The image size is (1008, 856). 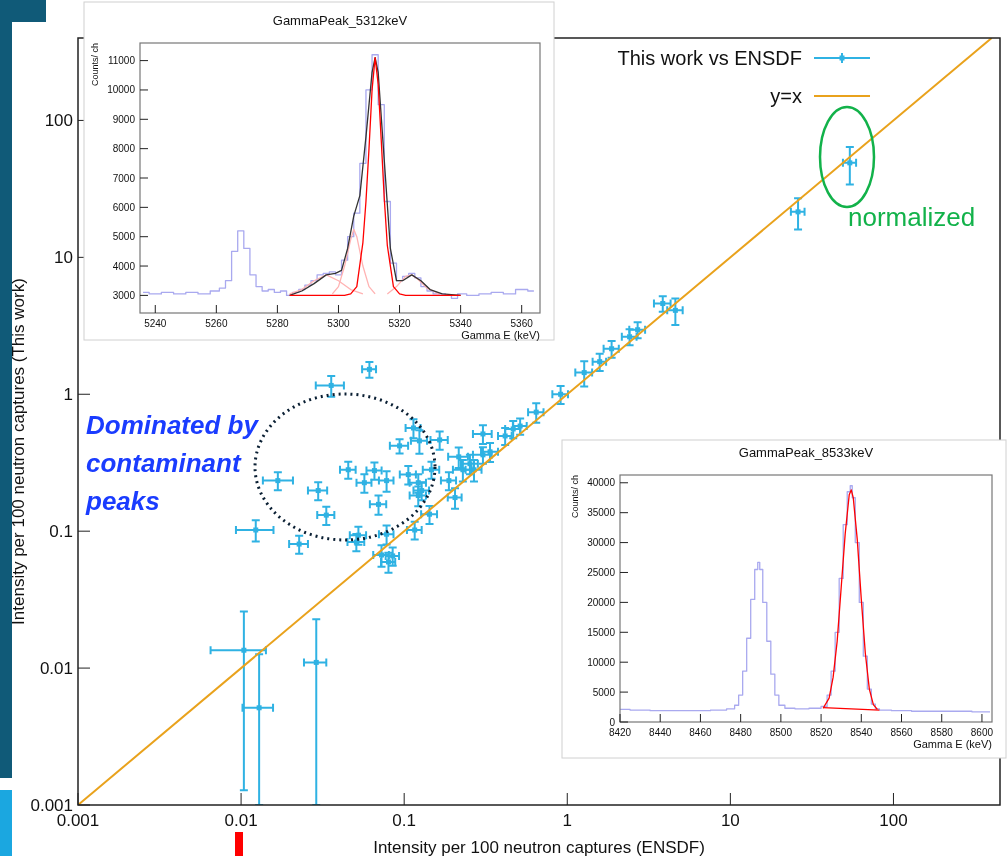 I want to click on y-axis-title: Intensity per 100 neutron captures (This work), so click(x=18, y=451).